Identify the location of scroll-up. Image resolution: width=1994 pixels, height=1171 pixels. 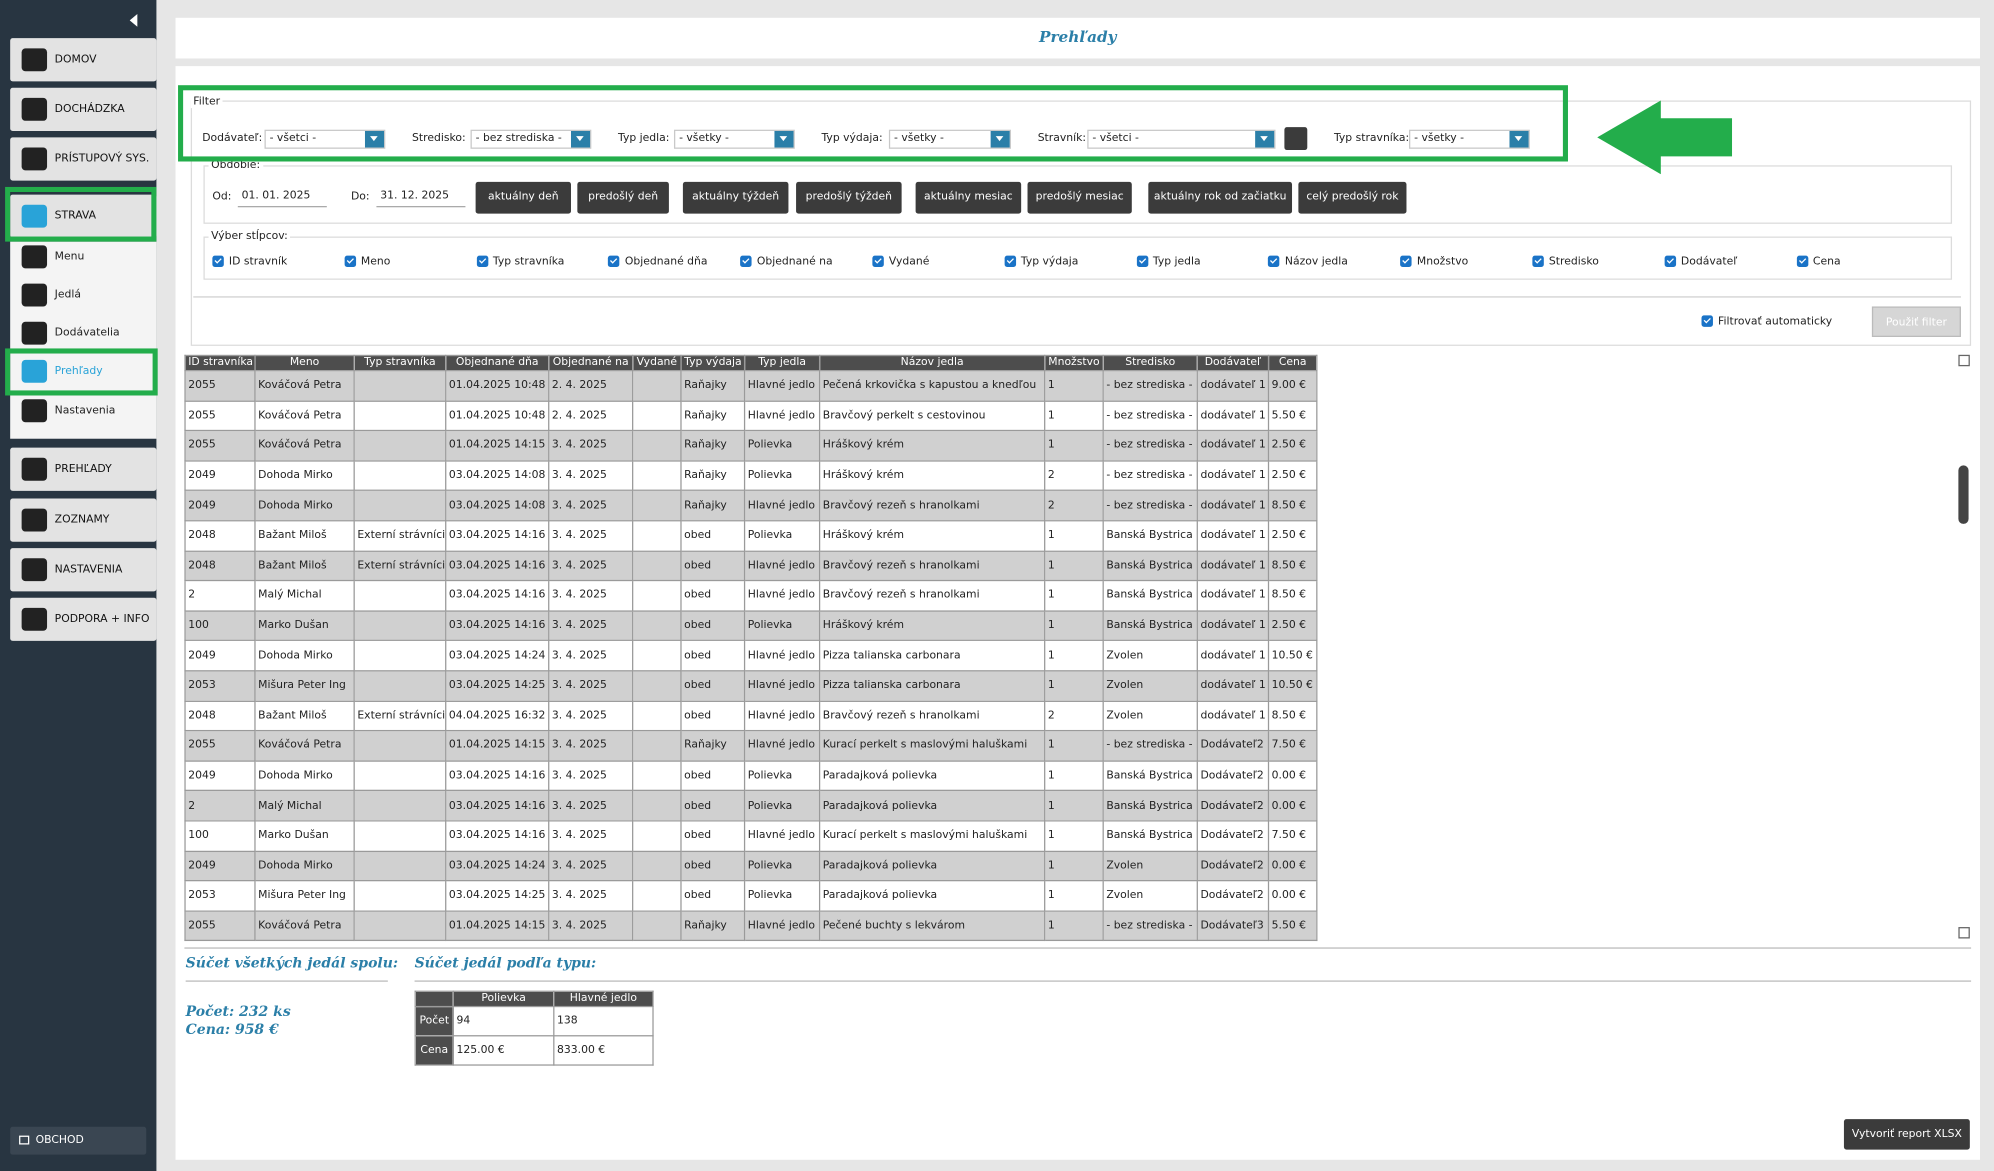
(1964, 360).